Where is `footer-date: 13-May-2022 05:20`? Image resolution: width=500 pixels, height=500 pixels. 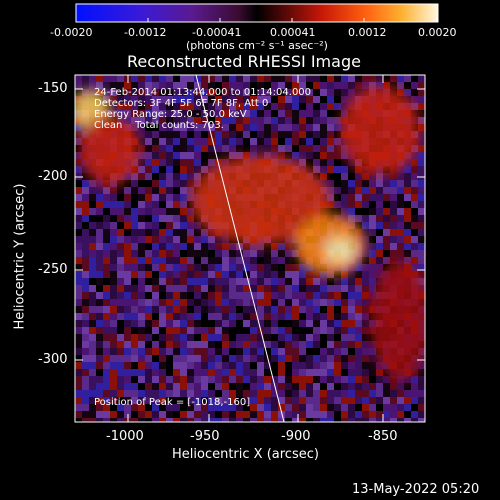
footer-date: 13-May-2022 05:20 is located at coordinates (416, 489).